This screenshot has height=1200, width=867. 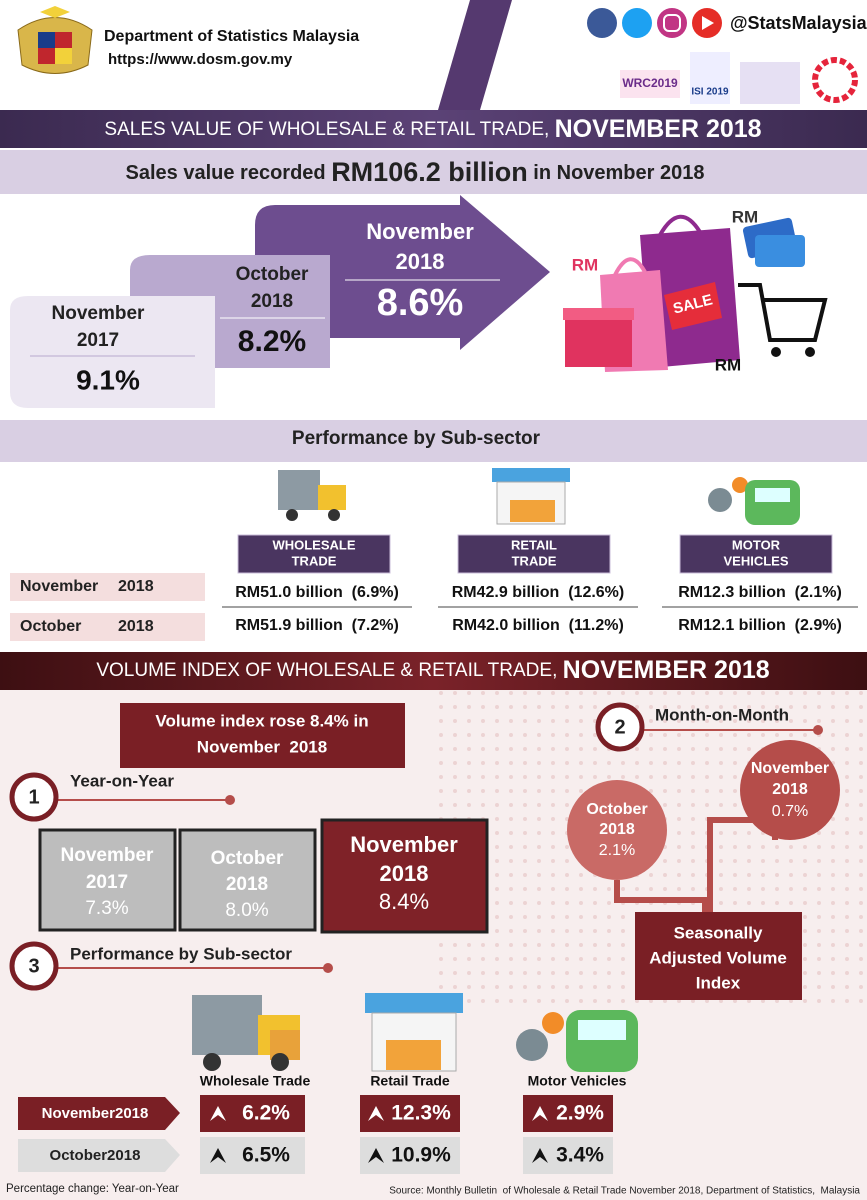 I want to click on yoy-title: Year-on-Year, so click(x=122, y=780).